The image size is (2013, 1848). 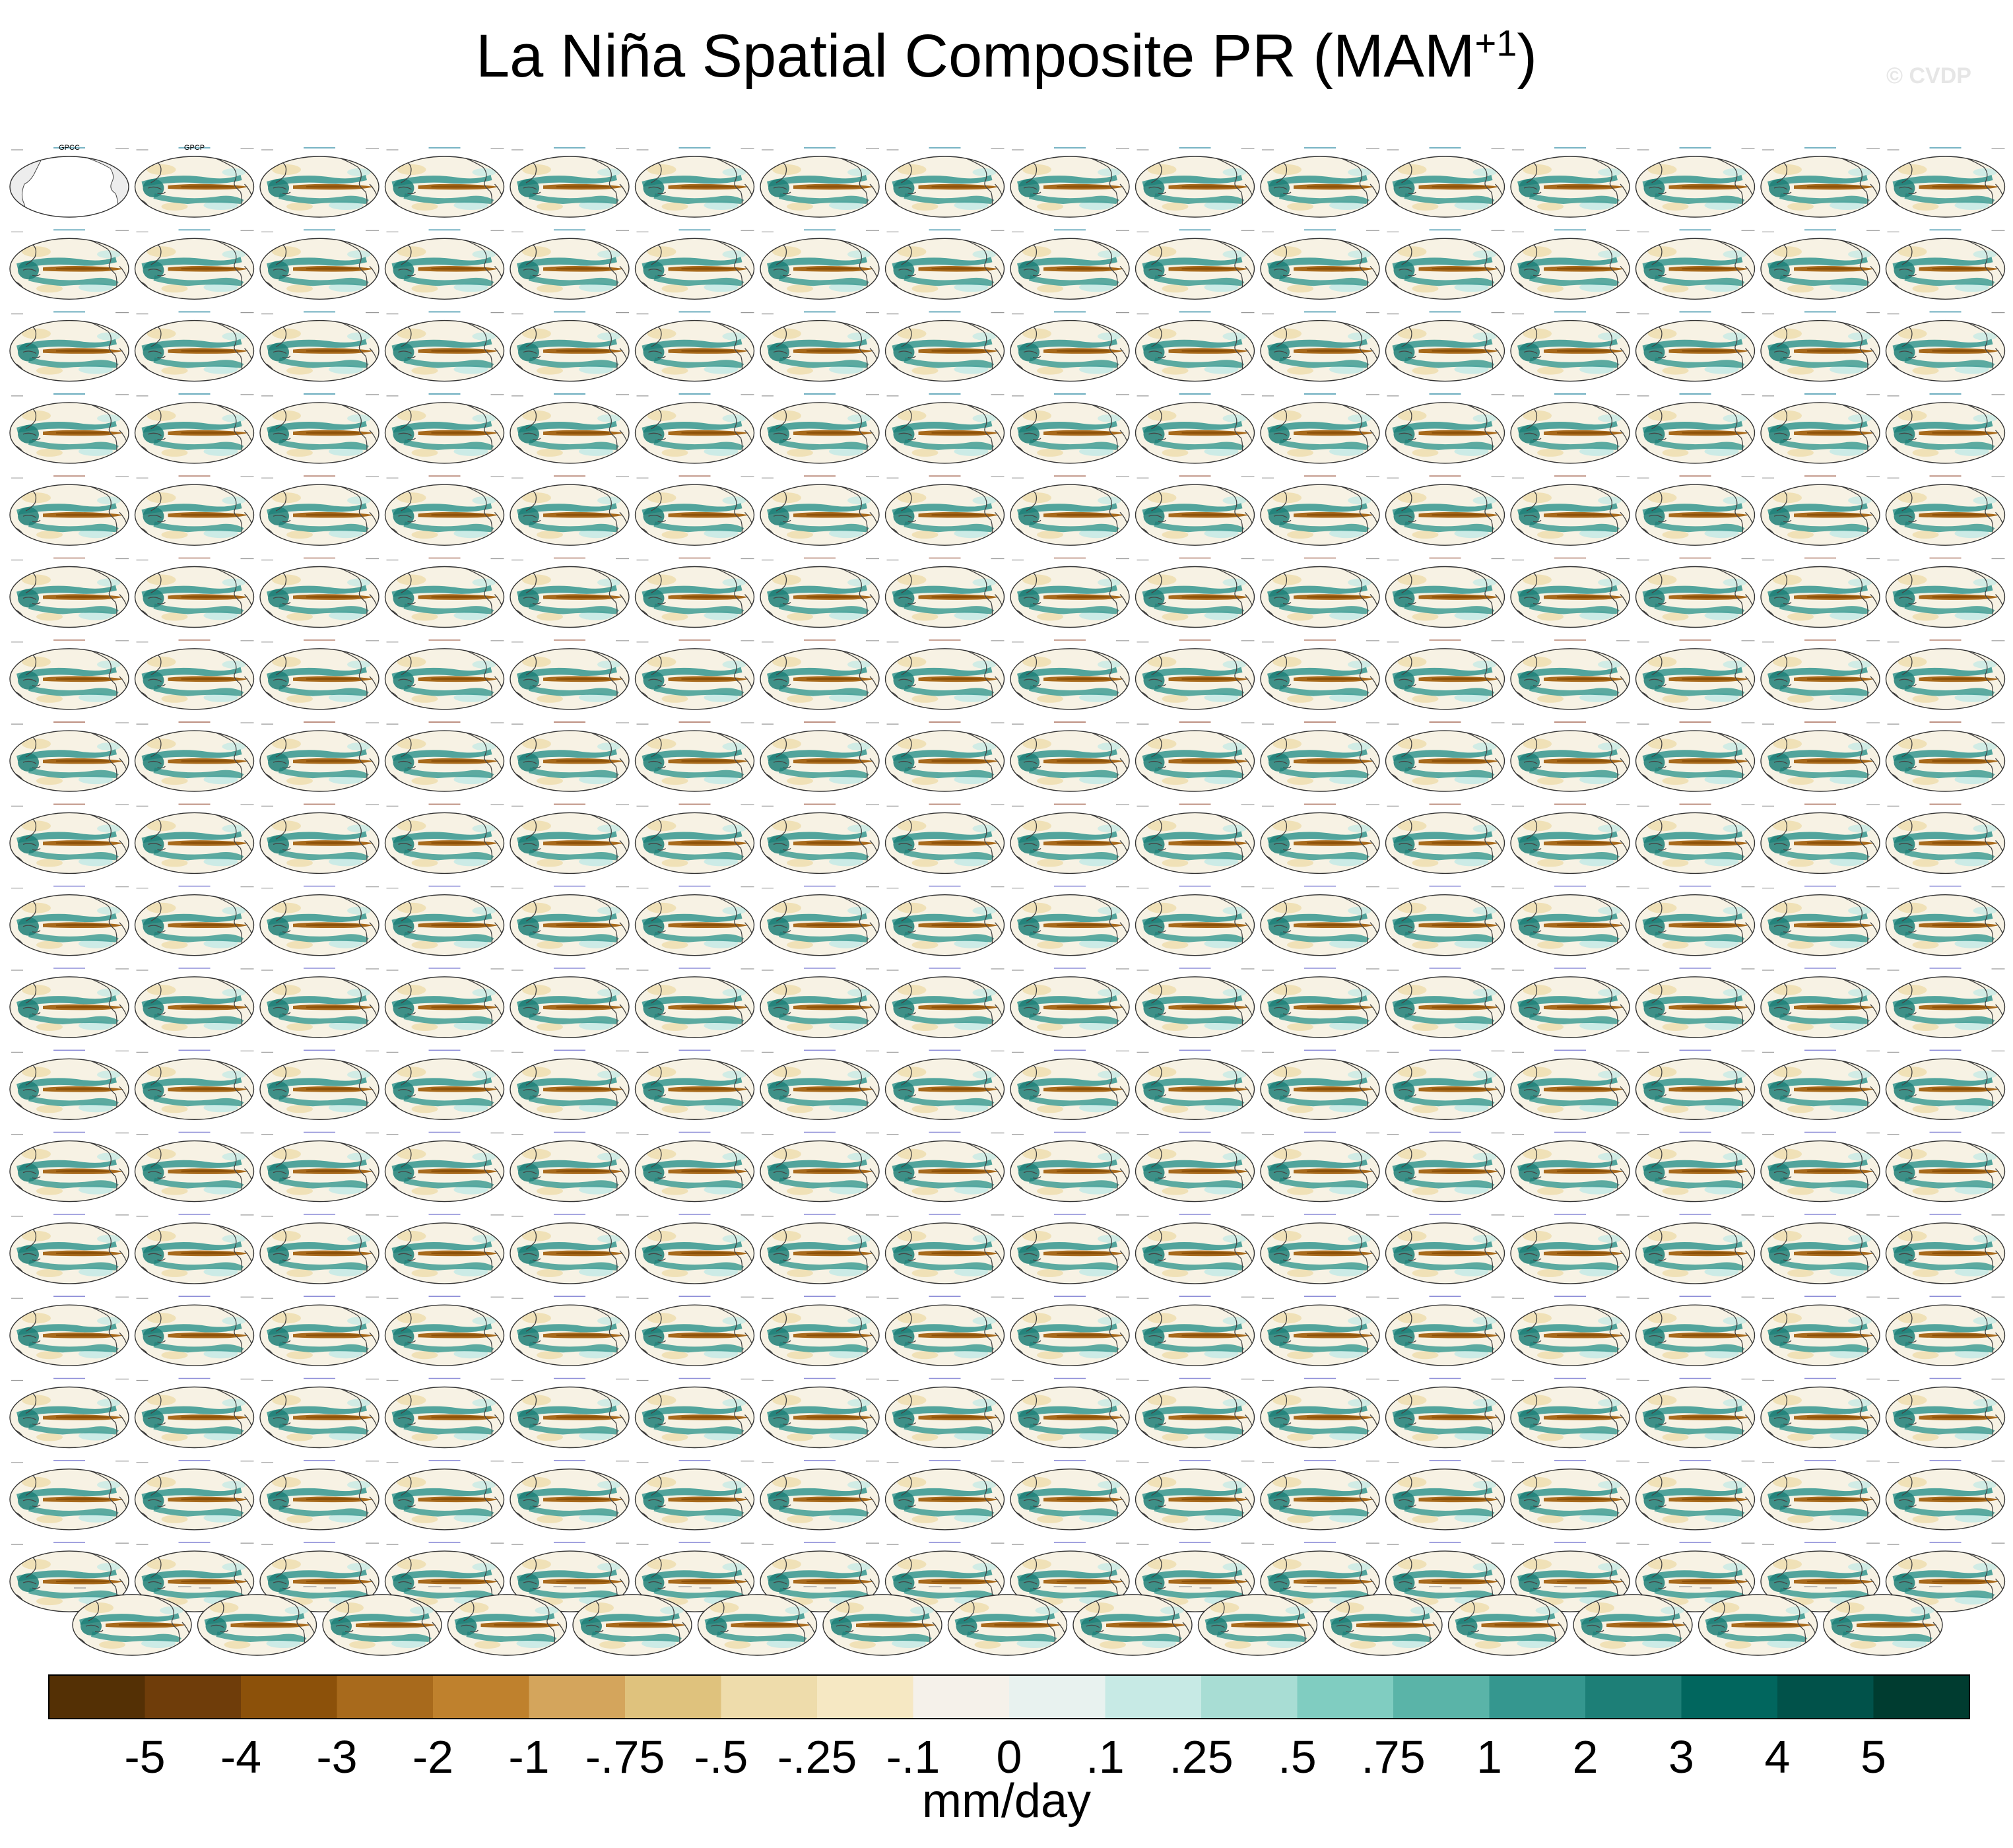 What do you see at coordinates (1105, 1757) in the screenshot?
I see `colorbar-tick-label: .1` at bounding box center [1105, 1757].